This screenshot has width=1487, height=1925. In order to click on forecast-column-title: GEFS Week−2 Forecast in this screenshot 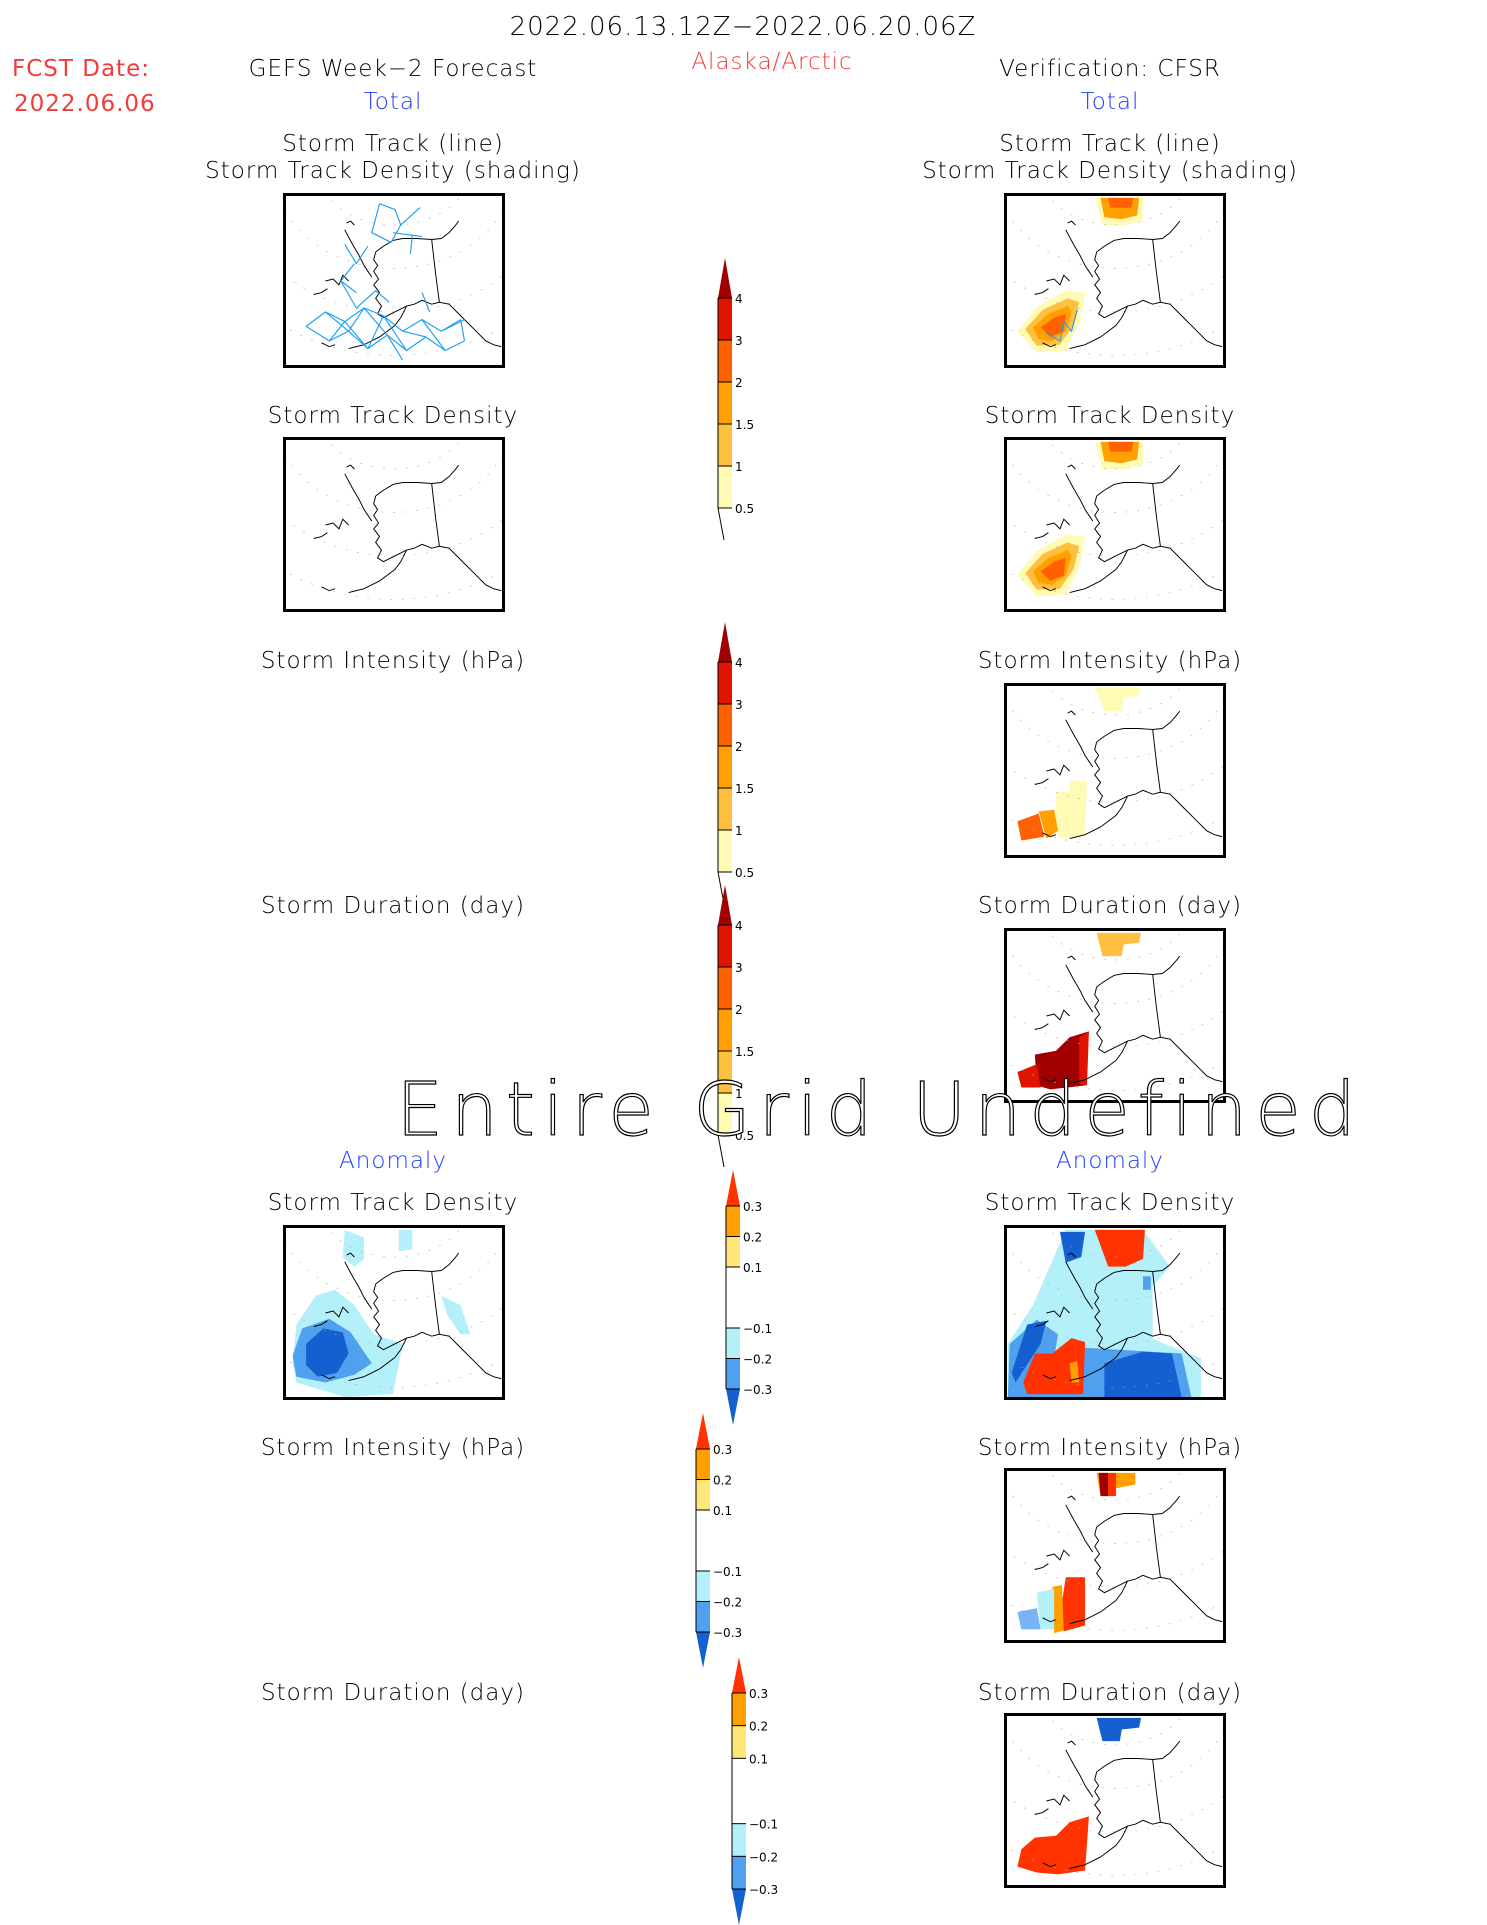, I will do `click(393, 69)`.